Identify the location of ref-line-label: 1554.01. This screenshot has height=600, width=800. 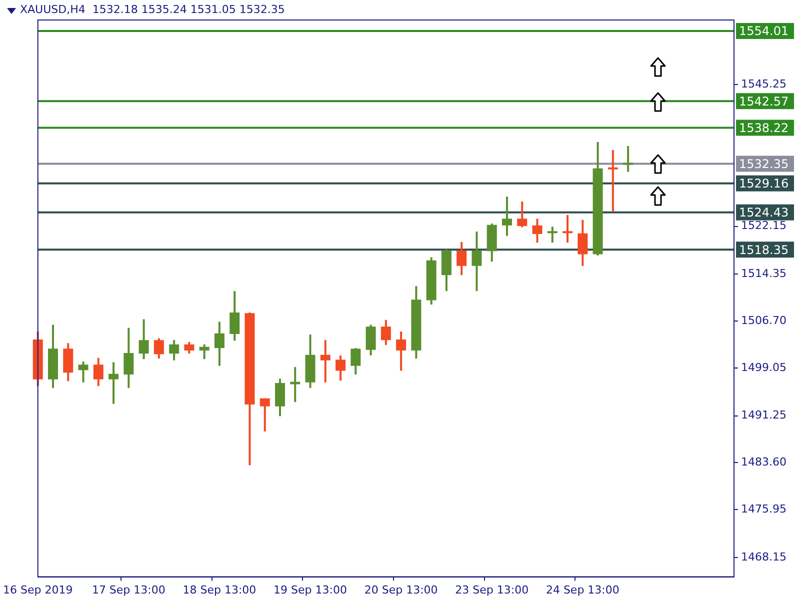
(764, 31).